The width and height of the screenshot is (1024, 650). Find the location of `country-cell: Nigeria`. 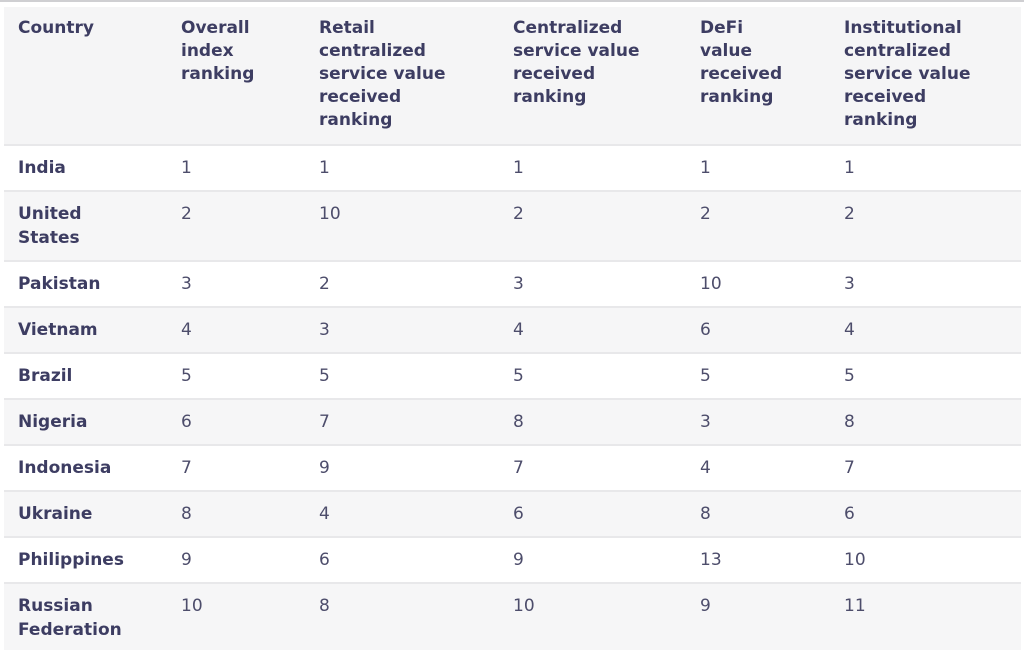

country-cell: Nigeria is located at coordinates (85, 421).